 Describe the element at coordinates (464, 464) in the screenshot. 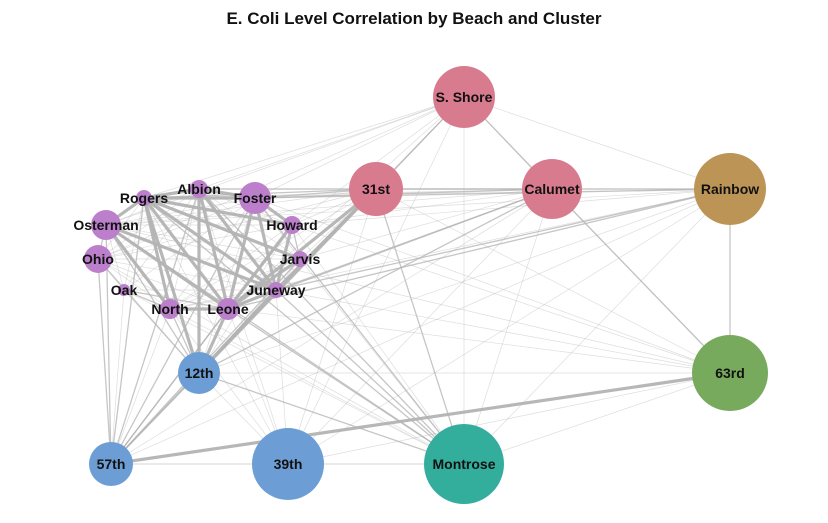

I see `node-montrose: Montrose` at that location.